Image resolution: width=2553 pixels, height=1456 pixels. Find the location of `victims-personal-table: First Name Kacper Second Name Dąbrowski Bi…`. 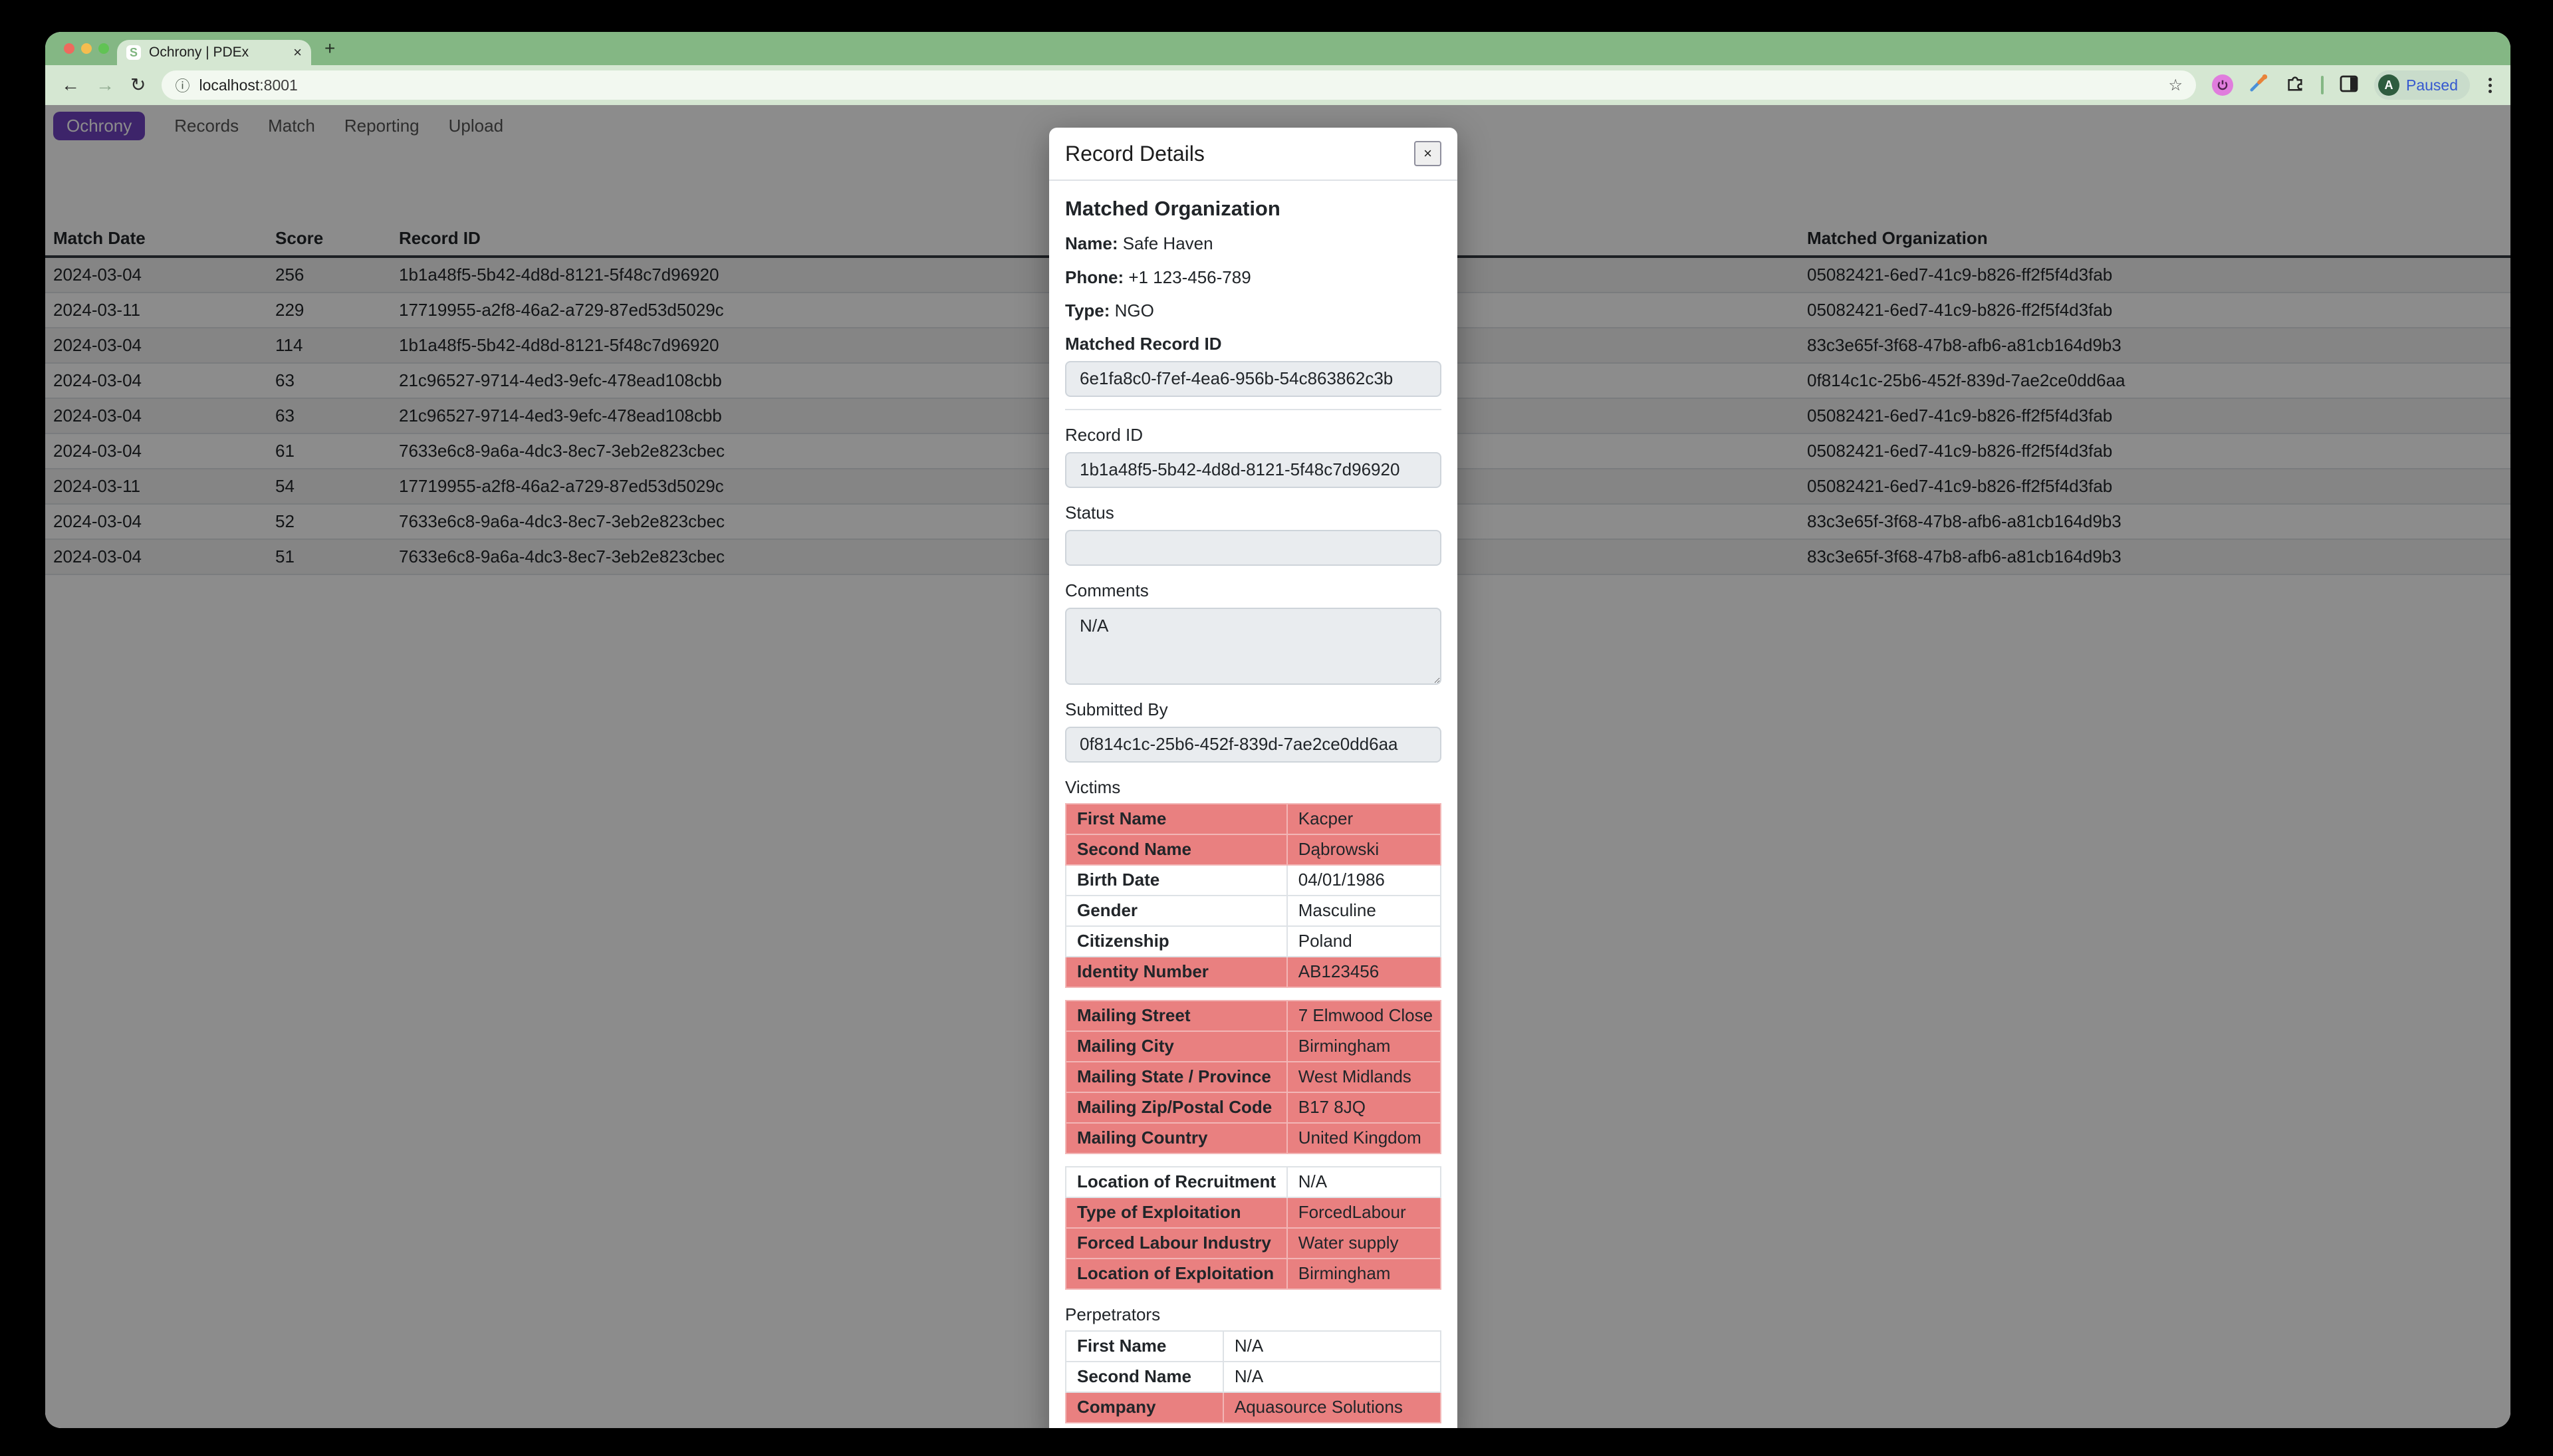

victims-personal-table: First Name Kacper Second Name Dąbrowski Bi… is located at coordinates (1252, 895).